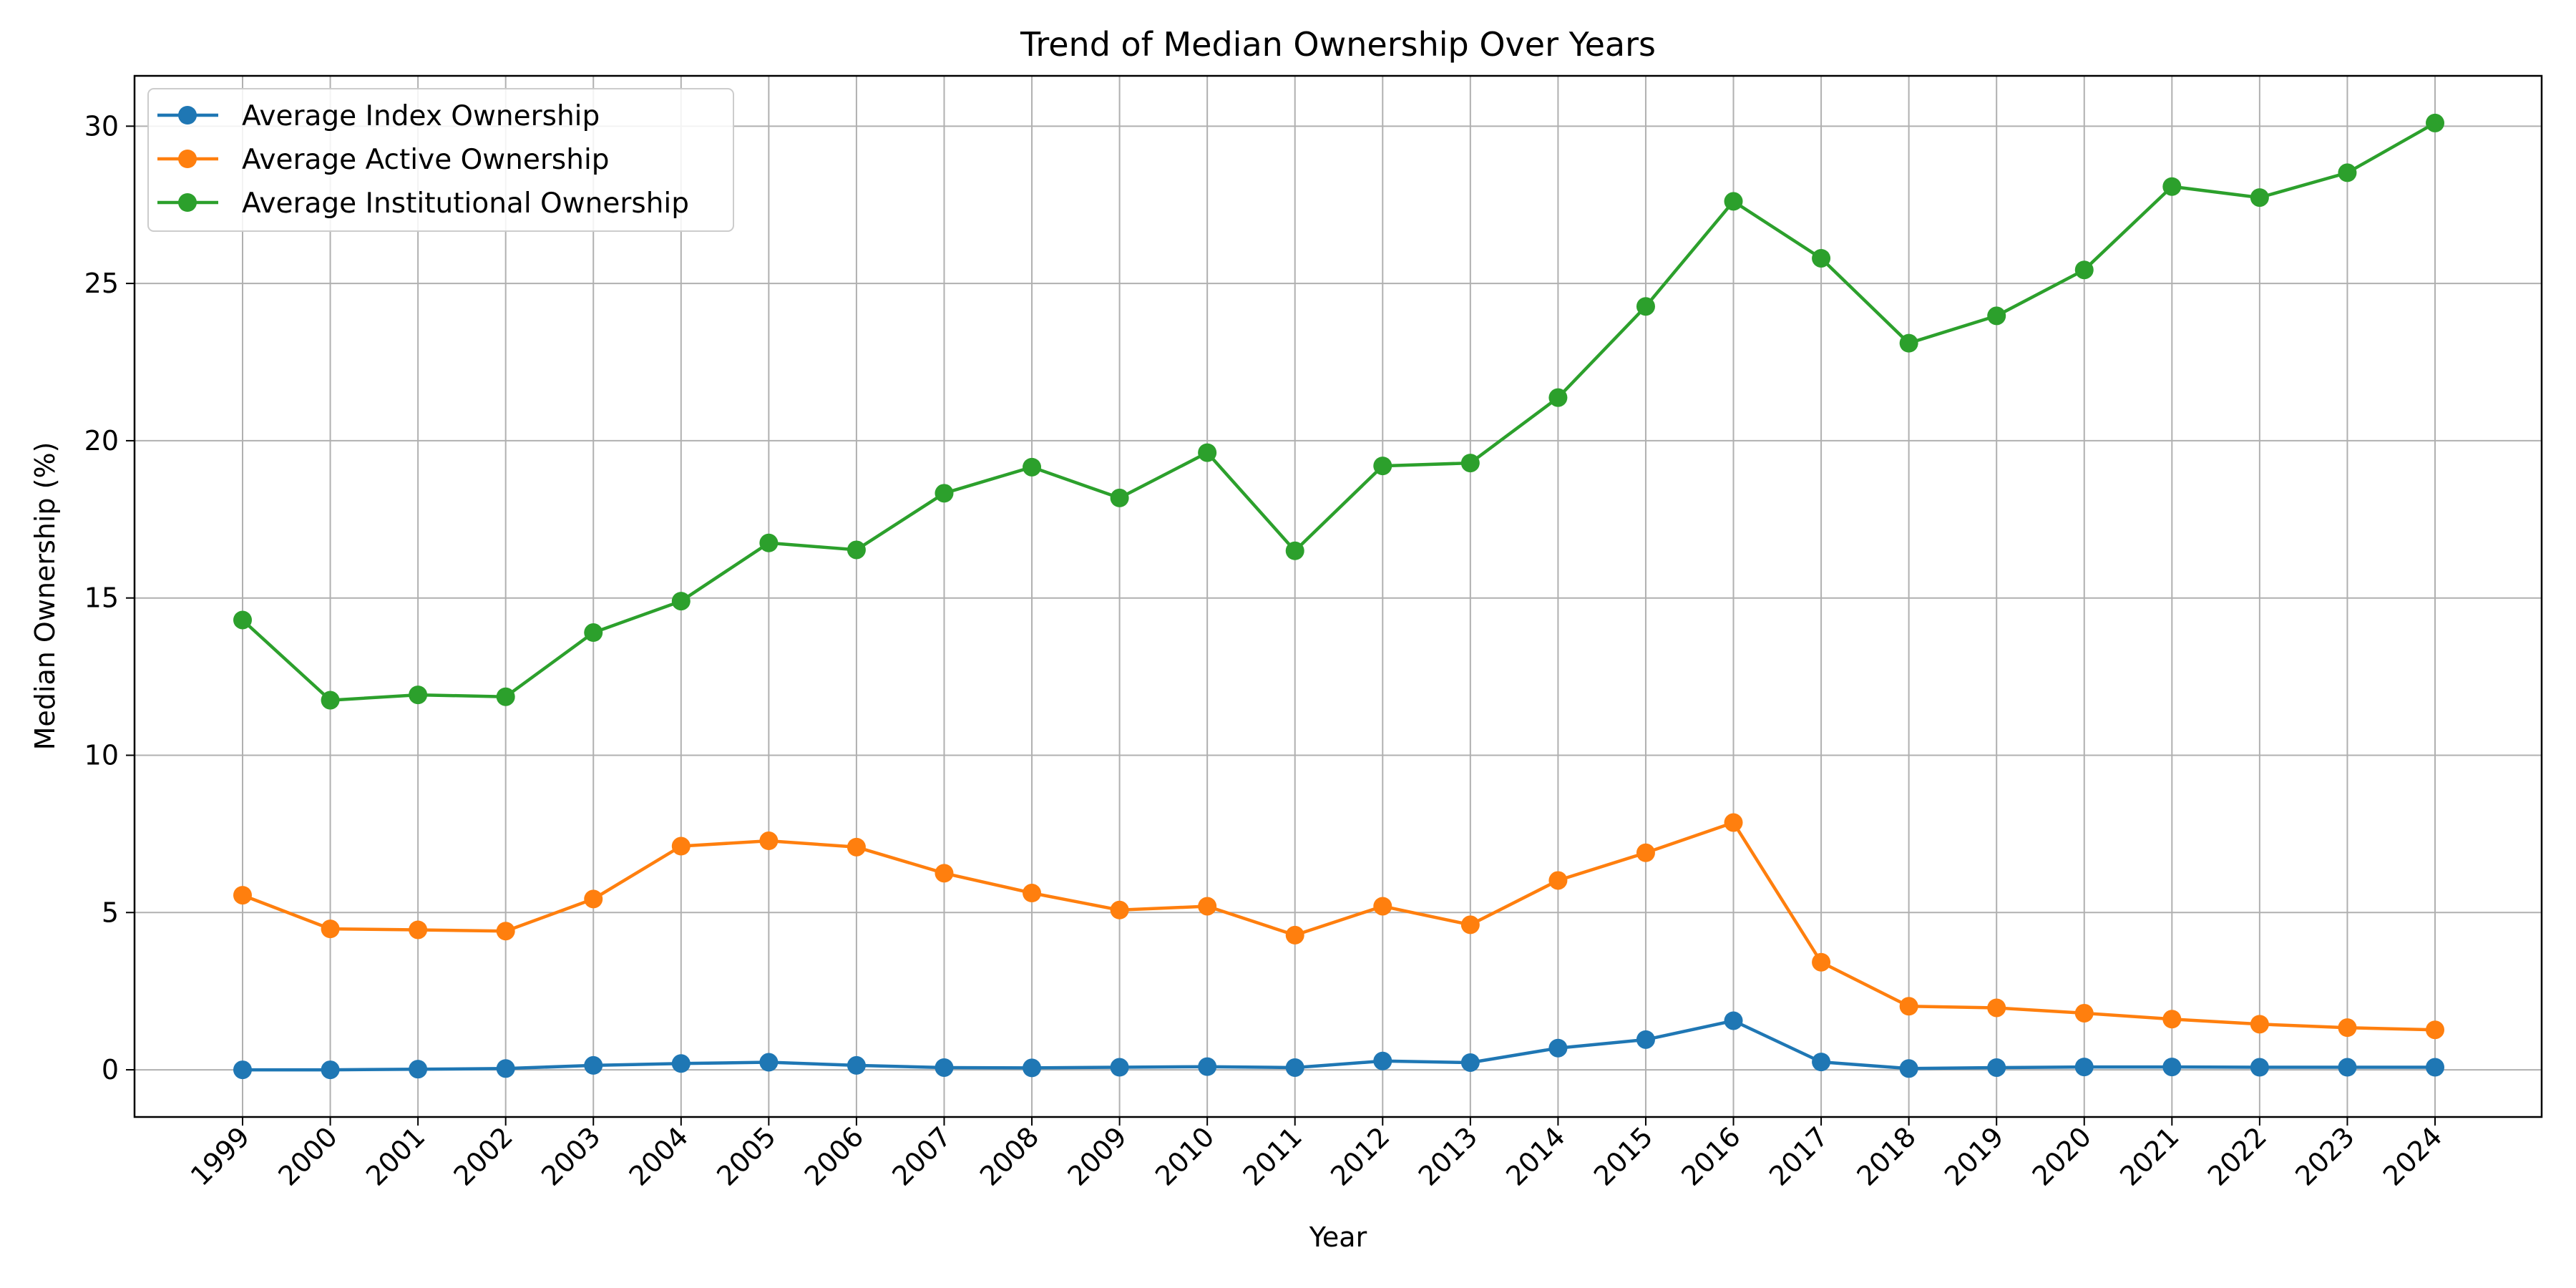 This screenshot has width=2576, height=1288. I want to click on x-axis-label: Year, so click(1338, 1237).